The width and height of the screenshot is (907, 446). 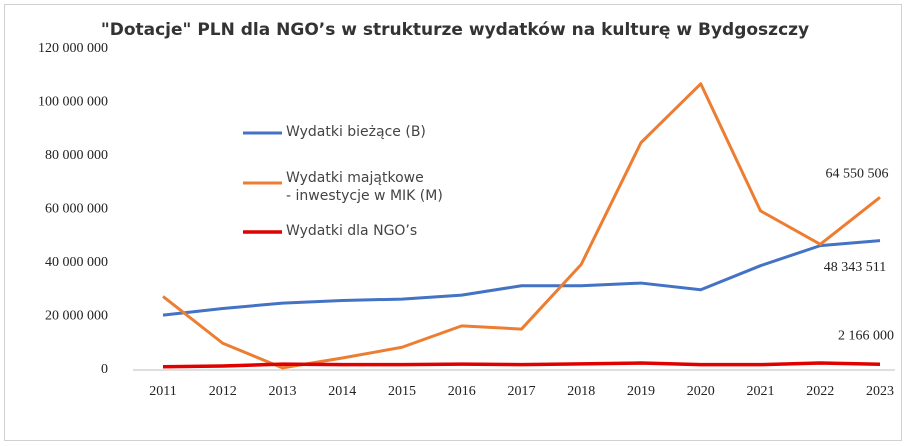 What do you see at coordinates (880, 391) in the screenshot?
I see `x-tick-label: 2023` at bounding box center [880, 391].